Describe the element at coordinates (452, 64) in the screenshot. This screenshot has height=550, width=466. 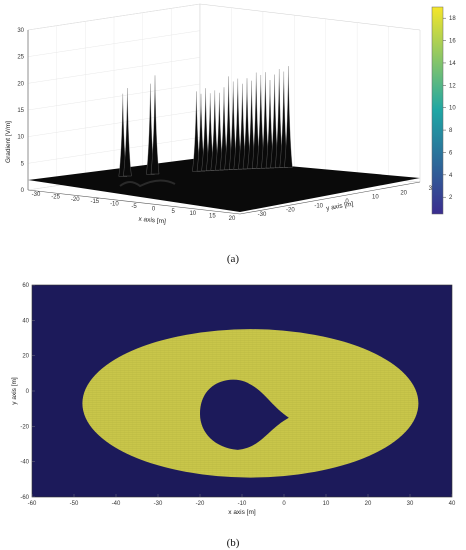
I see `colorbar-tick-label: 14` at that location.